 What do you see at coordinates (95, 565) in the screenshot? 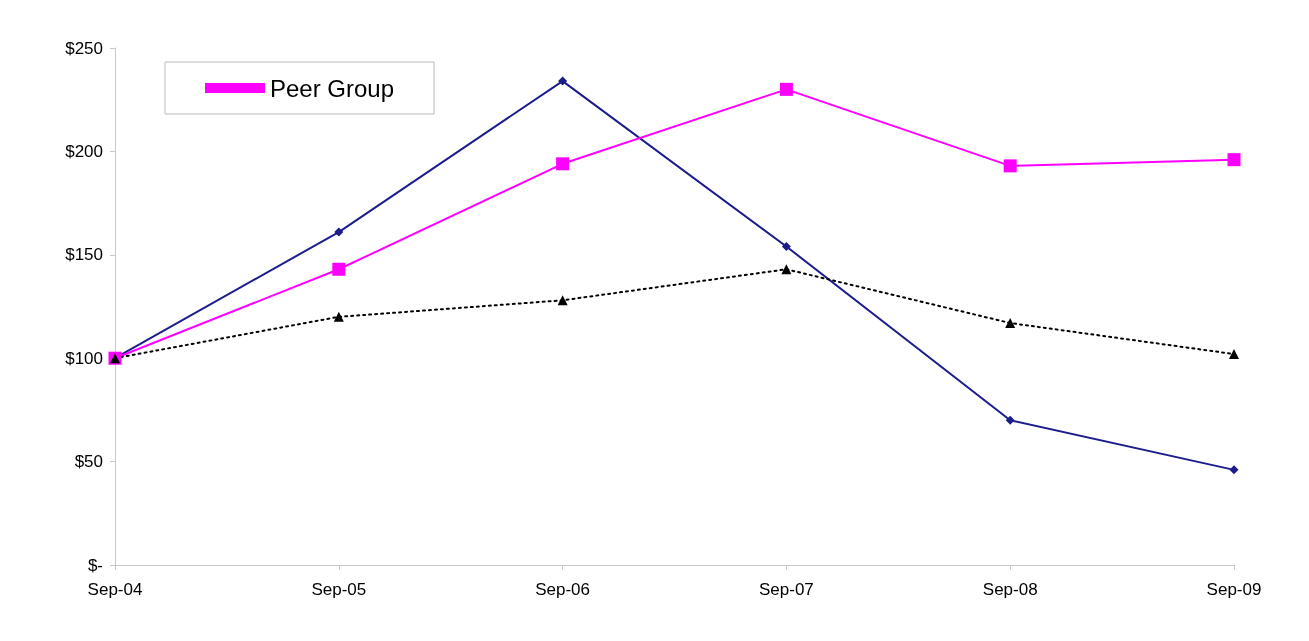
I see `y-tick-label: $-` at bounding box center [95, 565].